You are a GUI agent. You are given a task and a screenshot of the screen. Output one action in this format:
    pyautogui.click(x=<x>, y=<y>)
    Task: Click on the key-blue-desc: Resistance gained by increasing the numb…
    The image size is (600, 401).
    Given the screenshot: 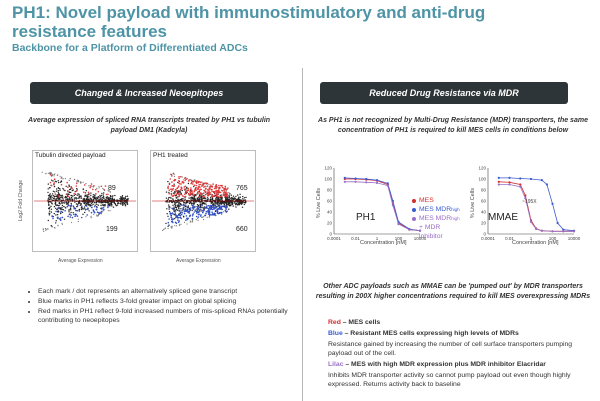 What is the action you would take?
    pyautogui.click(x=450, y=349)
    